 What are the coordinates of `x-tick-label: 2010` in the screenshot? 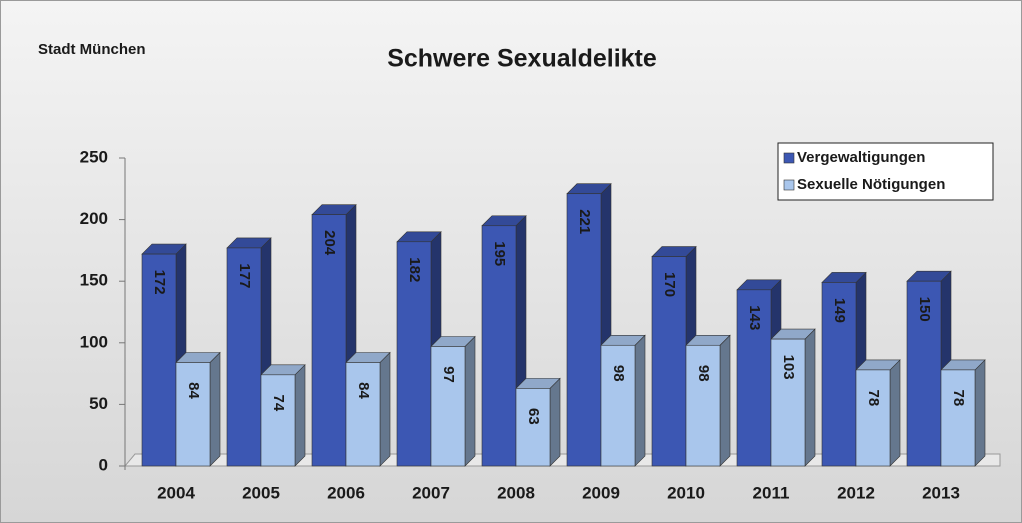 It's located at (686, 492).